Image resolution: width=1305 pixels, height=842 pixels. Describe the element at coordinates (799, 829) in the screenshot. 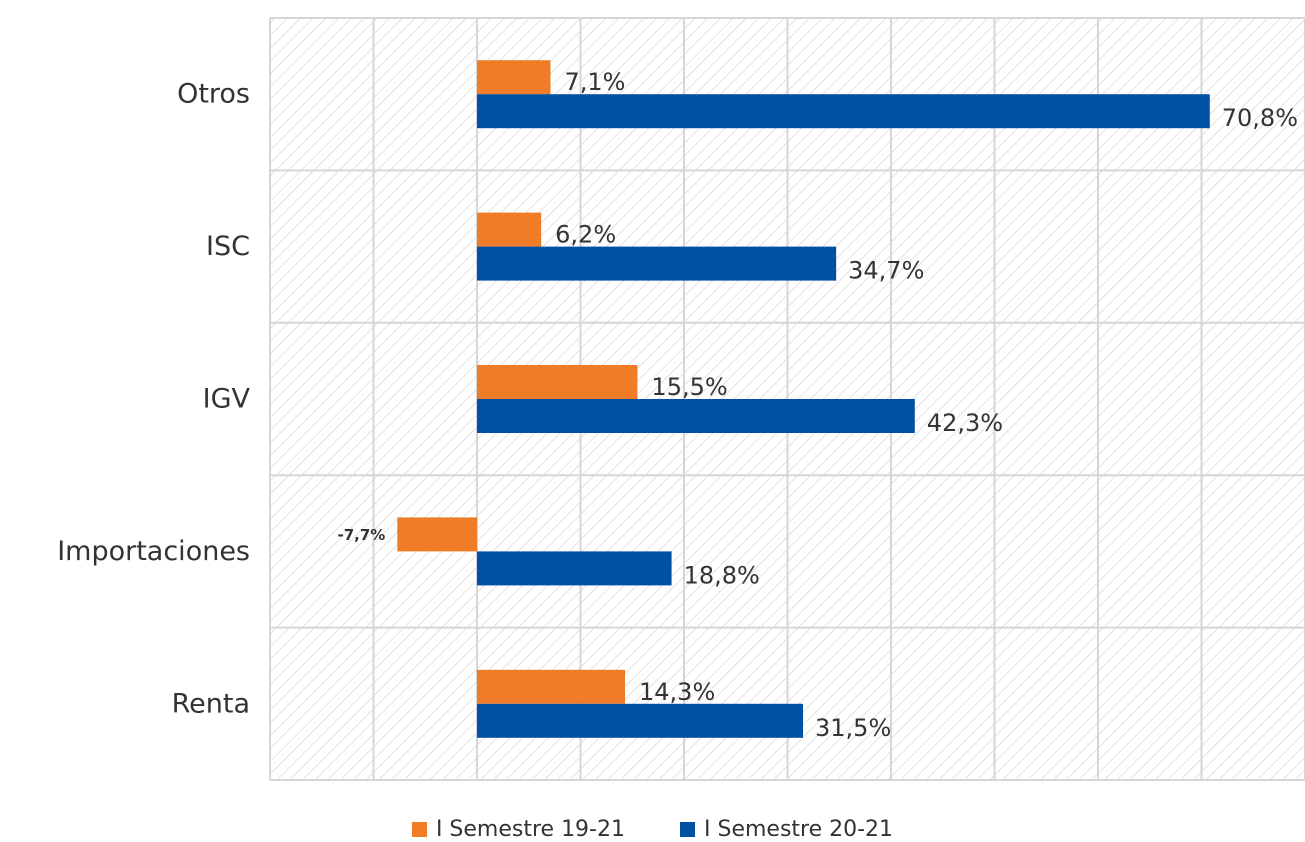

I see `legend-label-series-2: I Semestre 20-21` at that location.